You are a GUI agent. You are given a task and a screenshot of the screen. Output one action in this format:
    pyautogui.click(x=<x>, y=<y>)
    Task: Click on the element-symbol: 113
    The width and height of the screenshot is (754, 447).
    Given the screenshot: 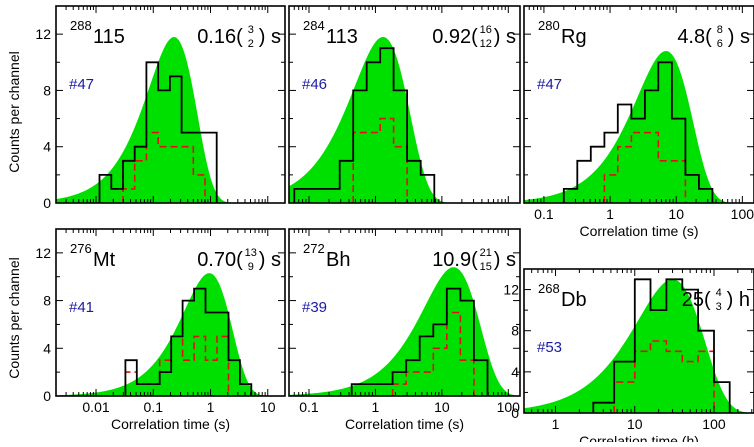 What is the action you would take?
    pyautogui.click(x=342, y=37)
    